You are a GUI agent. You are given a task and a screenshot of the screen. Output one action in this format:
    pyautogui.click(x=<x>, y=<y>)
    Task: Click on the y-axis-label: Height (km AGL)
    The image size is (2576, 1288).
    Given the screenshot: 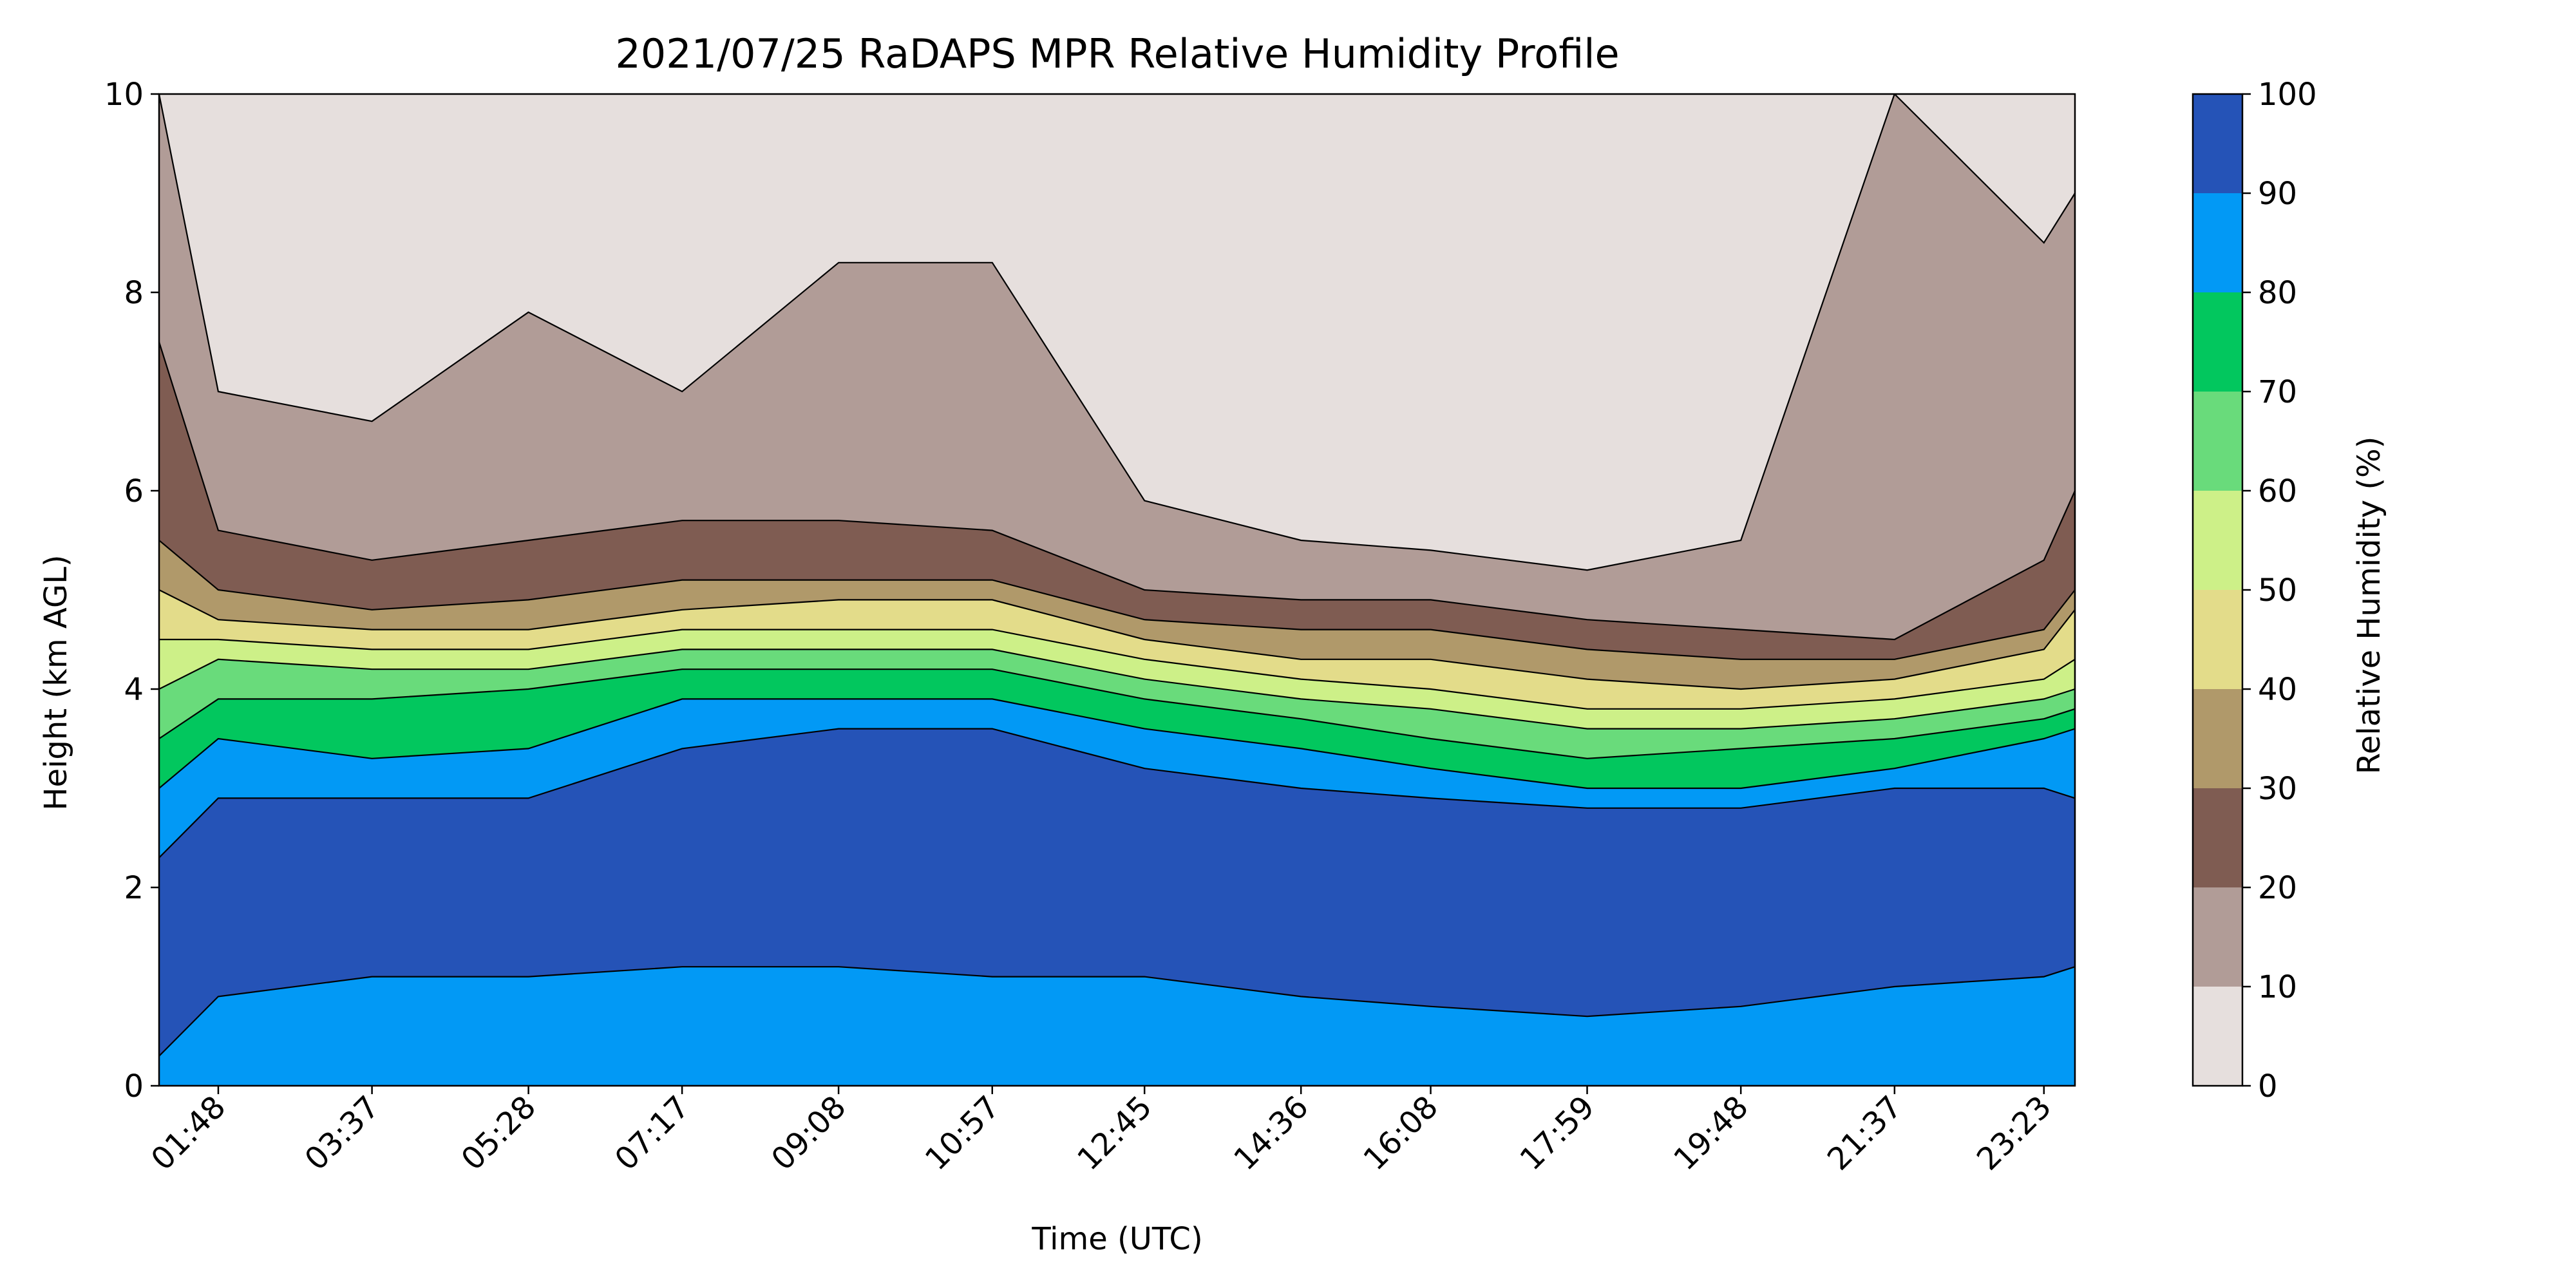 What is the action you would take?
    pyautogui.click(x=56, y=682)
    